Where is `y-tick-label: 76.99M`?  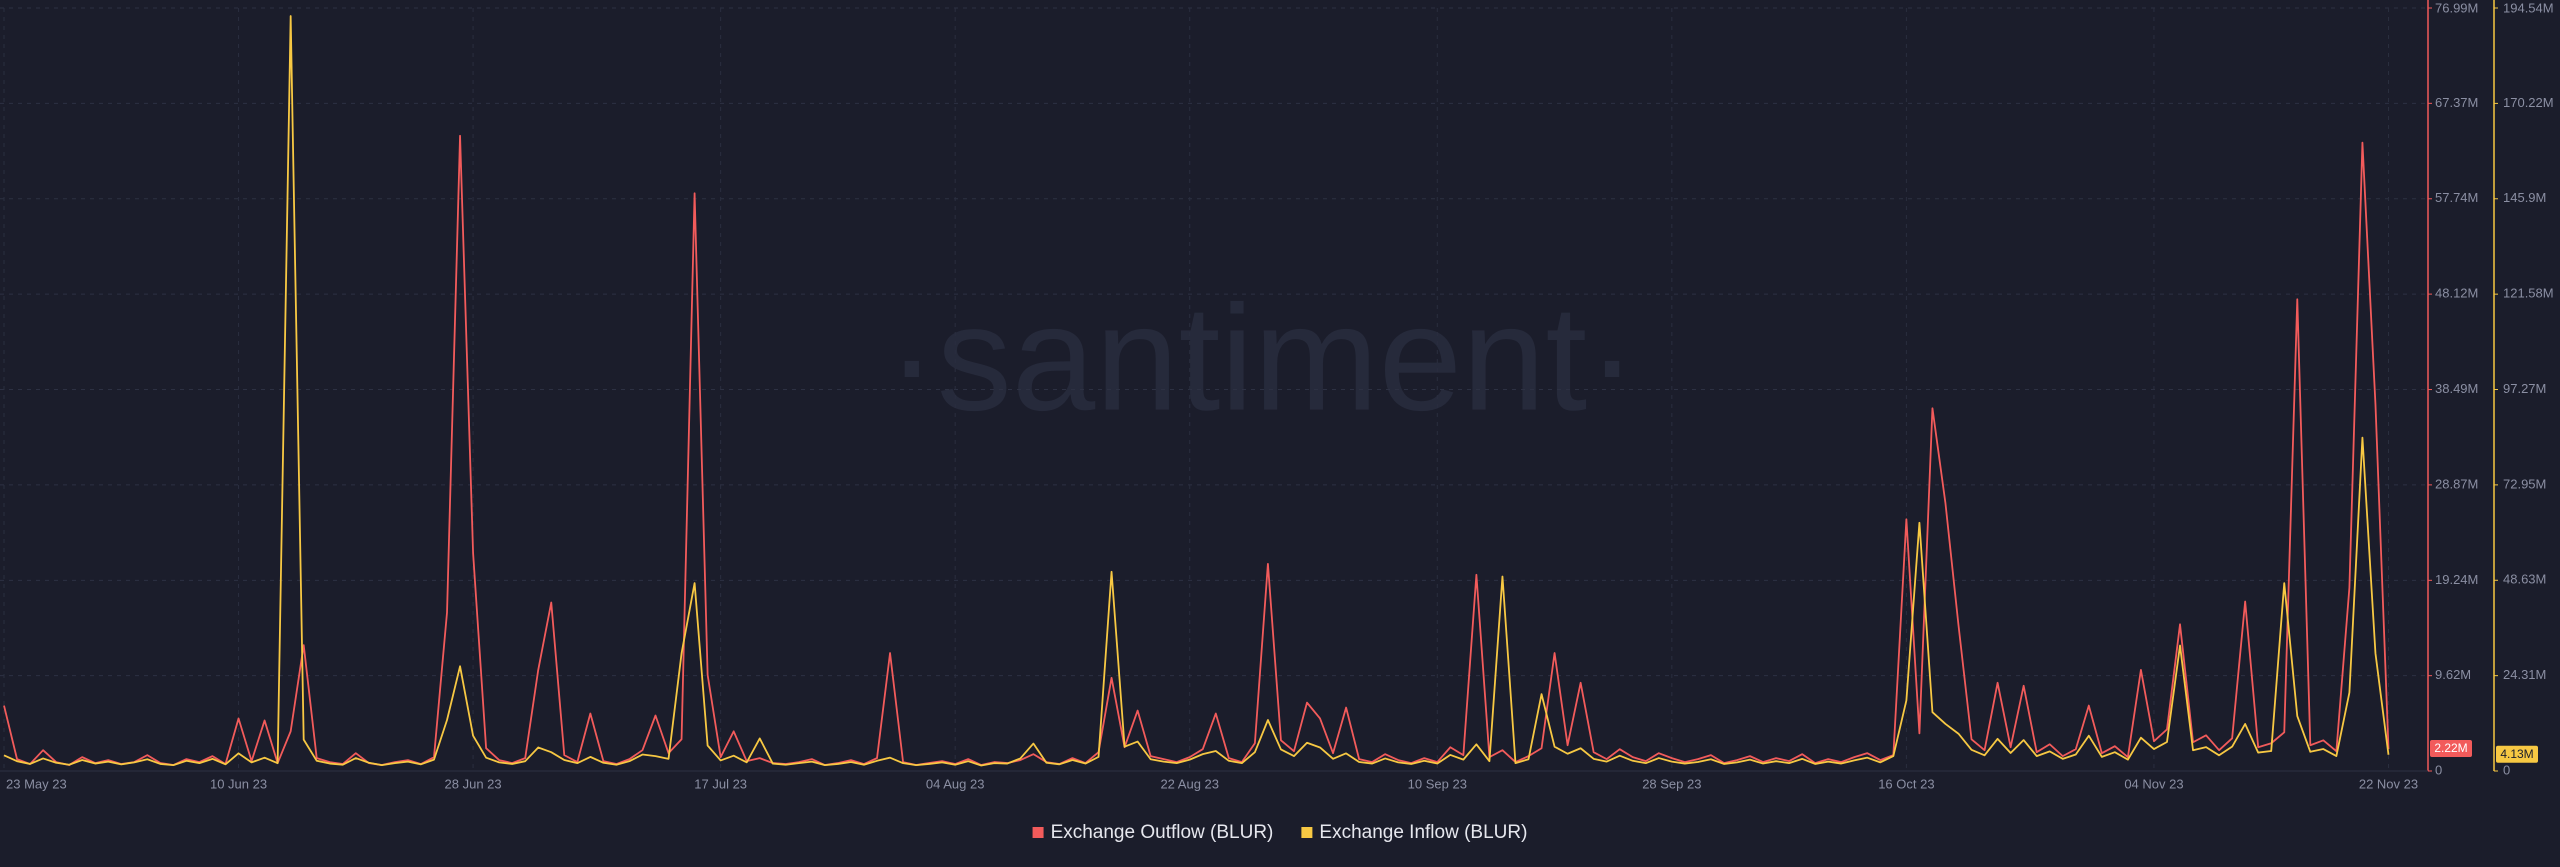 y-tick-label: 76.99M is located at coordinates (2456, 7).